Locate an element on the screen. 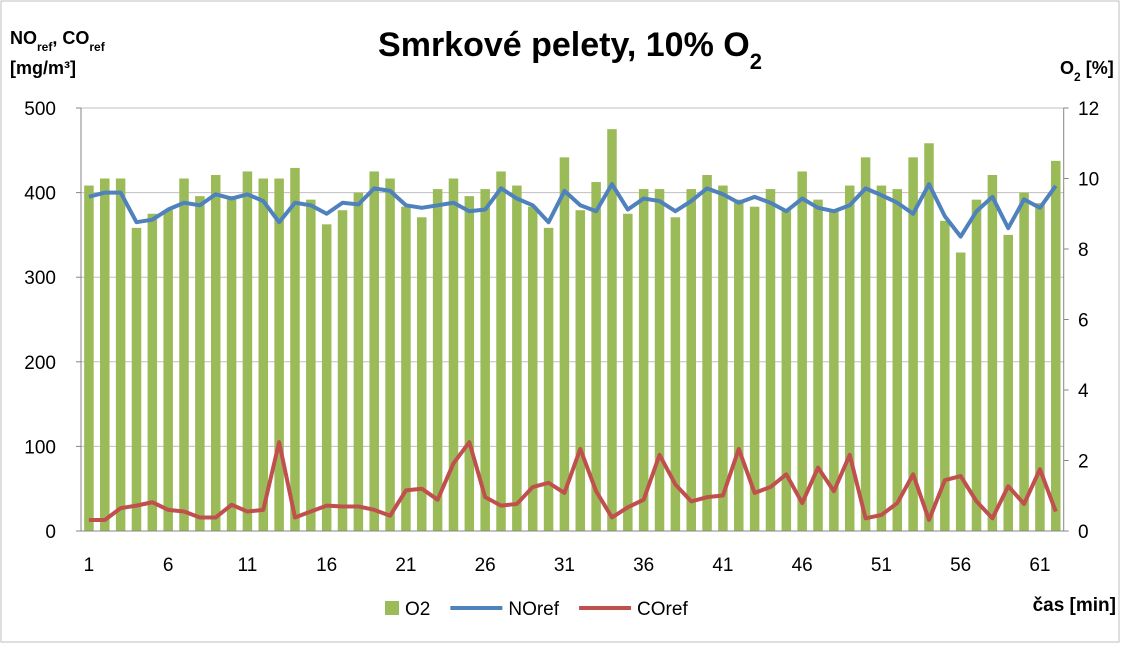 Image resolution: width=1121 pixels, height=645 pixels. y2-tick-label: 4 is located at coordinates (1083, 391).